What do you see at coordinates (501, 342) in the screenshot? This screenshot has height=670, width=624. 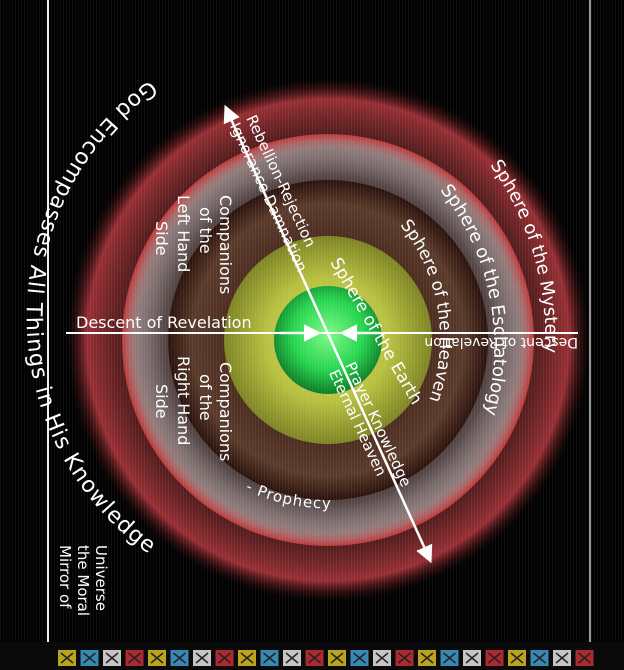 I see `descent-right-label: Descent of Revelation` at bounding box center [501, 342].